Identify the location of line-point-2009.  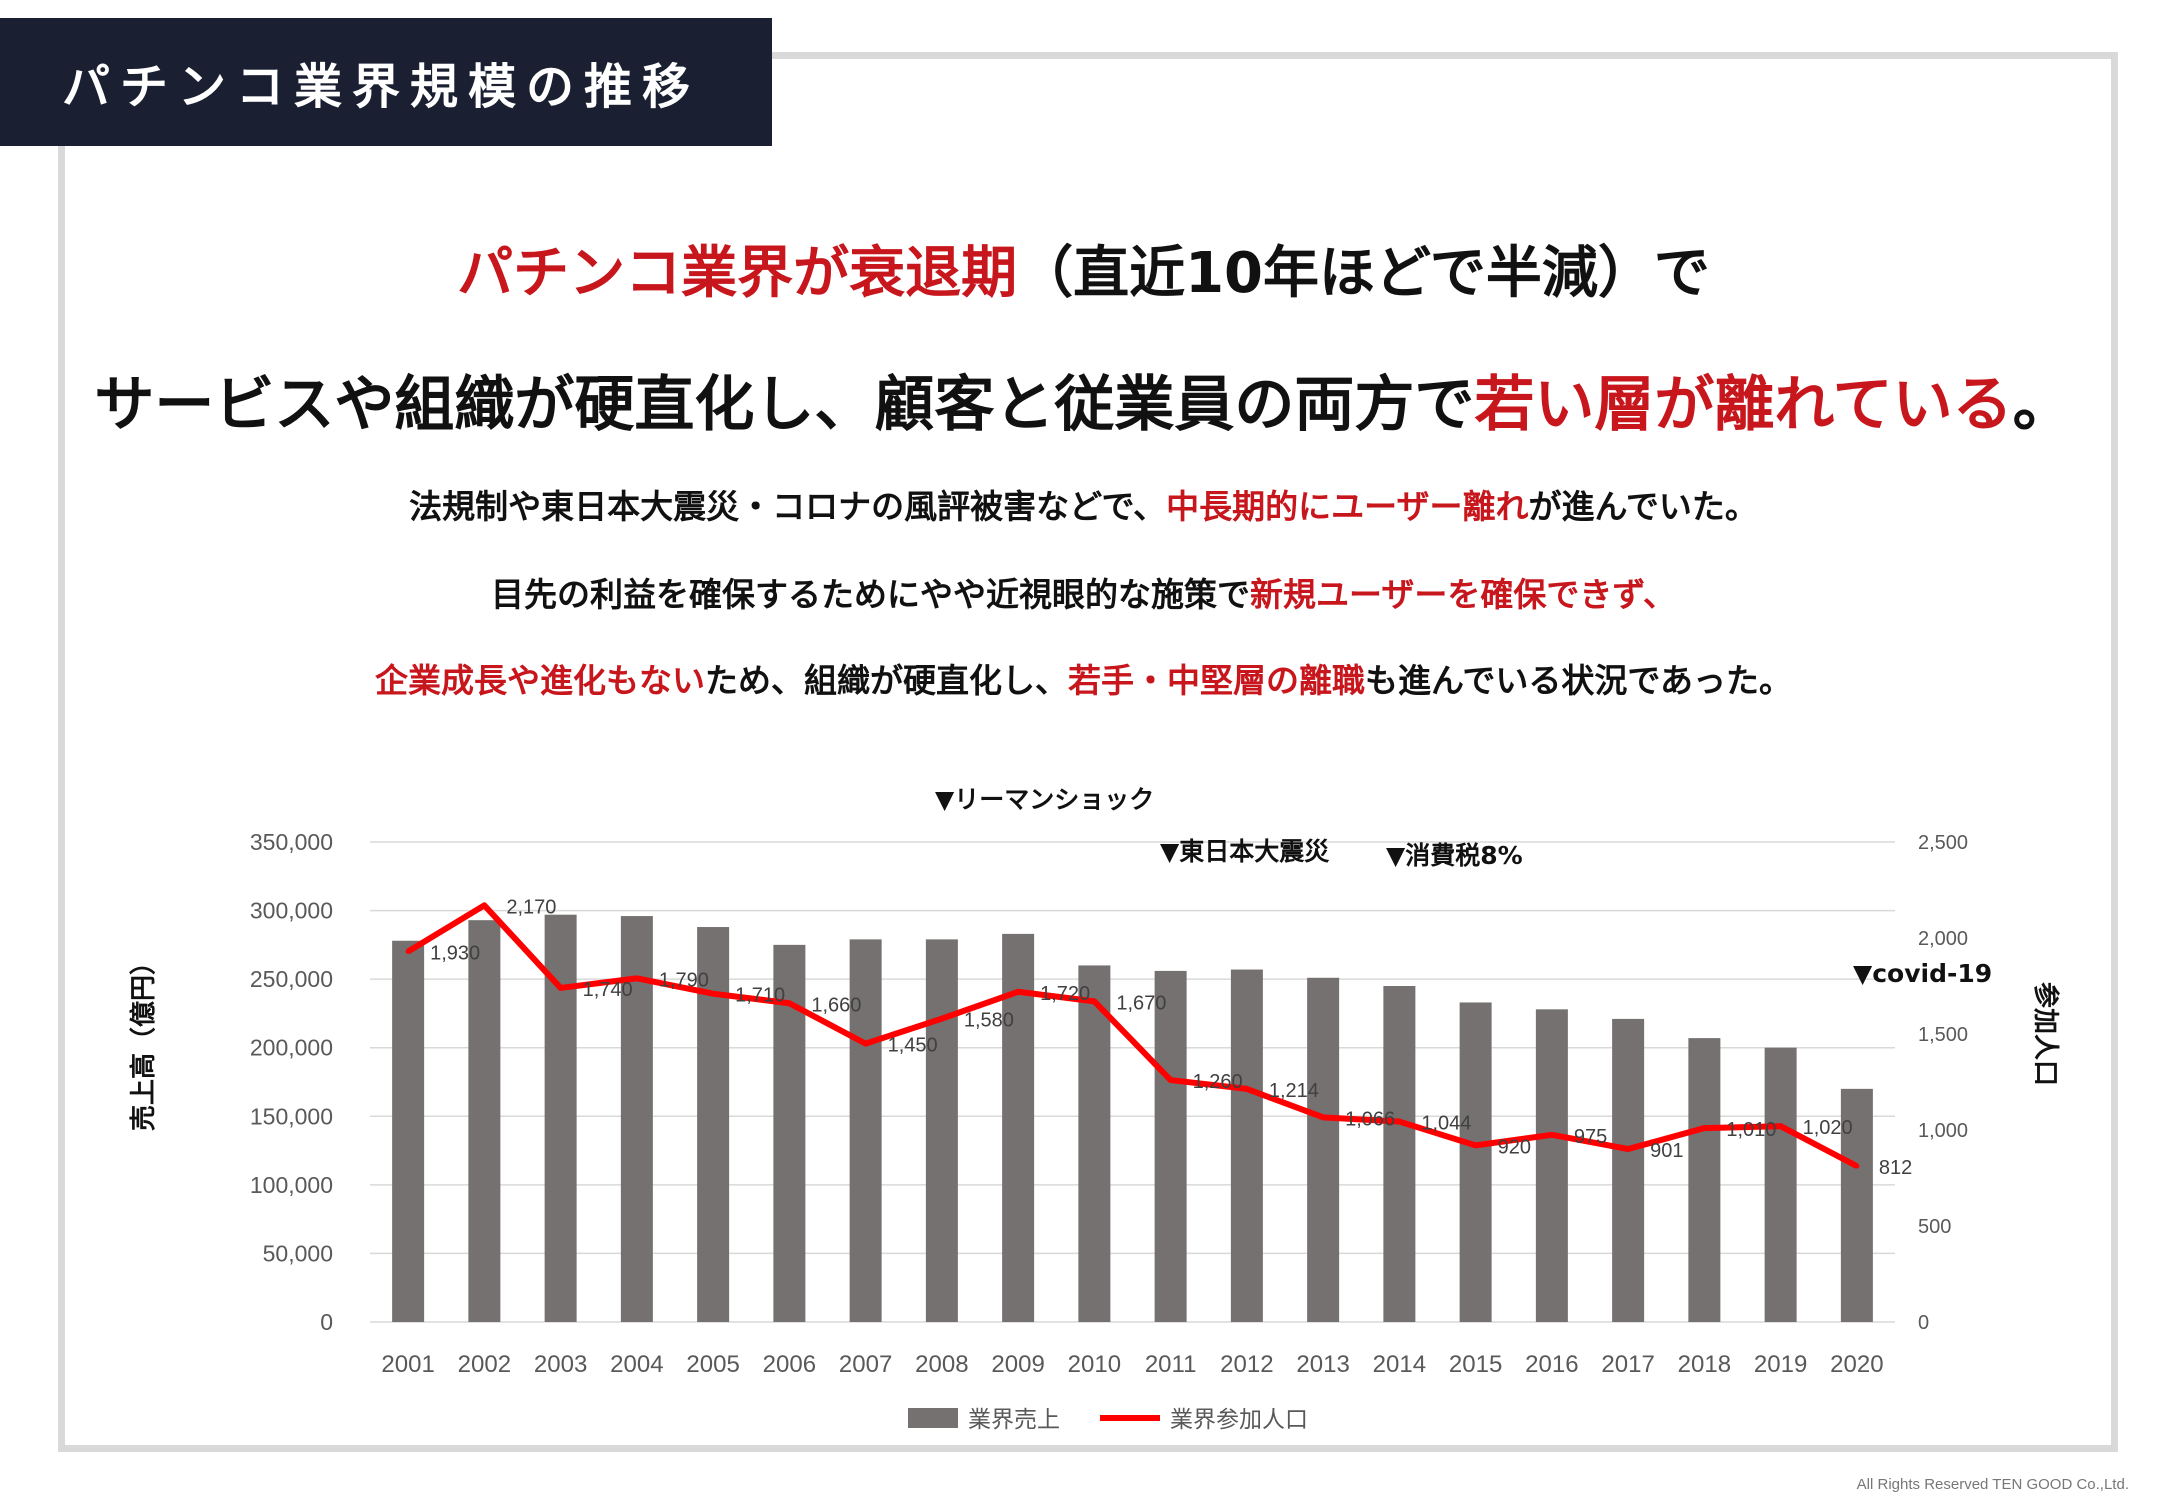
(1018, 992).